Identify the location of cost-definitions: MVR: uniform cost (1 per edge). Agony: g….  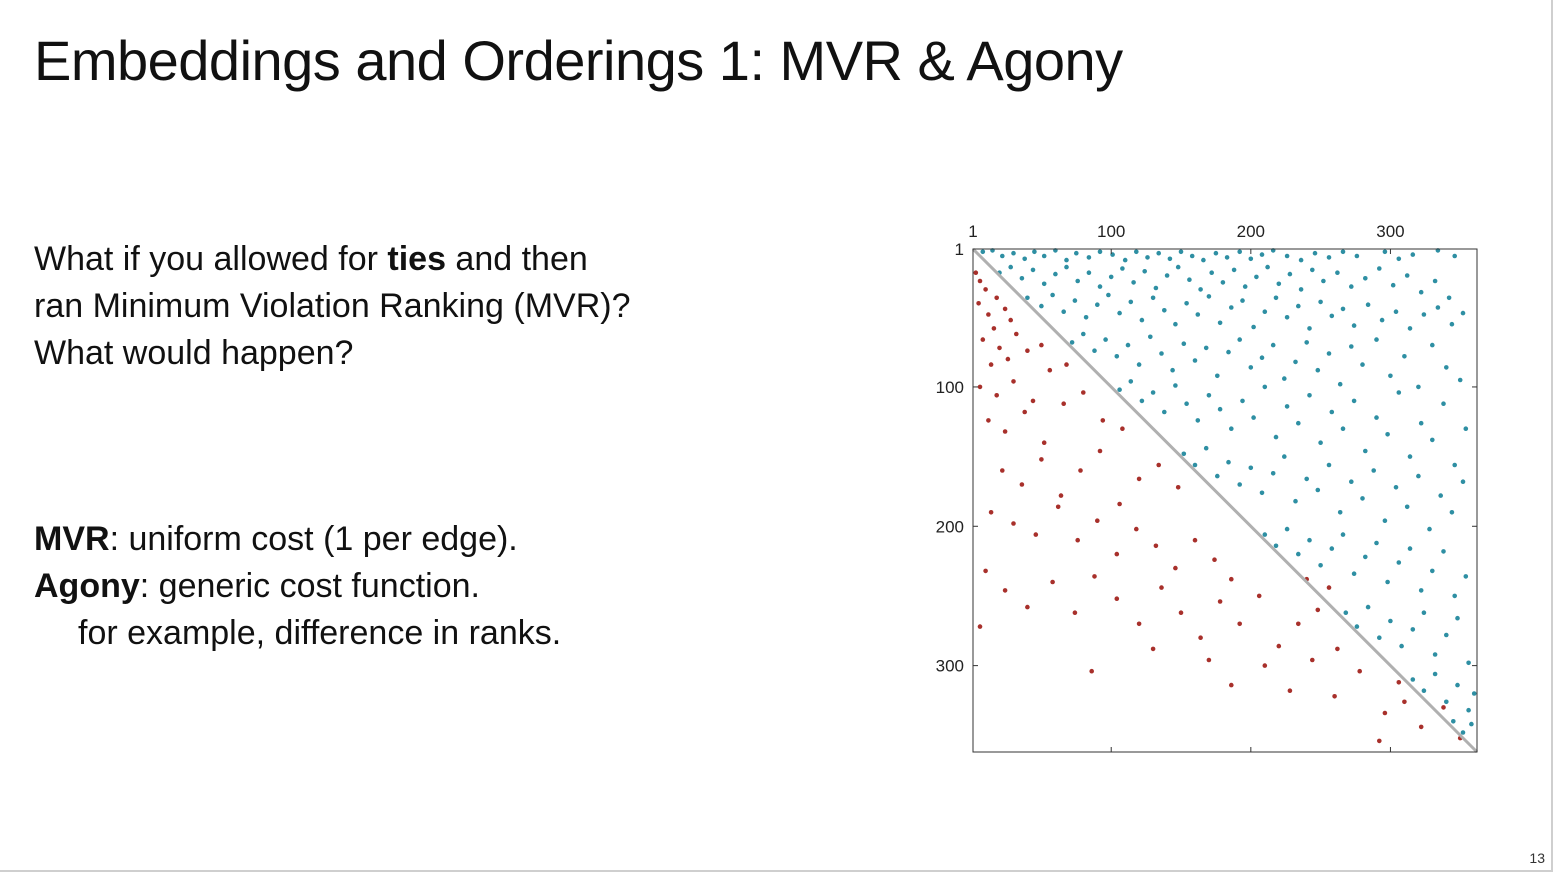
(297, 586).